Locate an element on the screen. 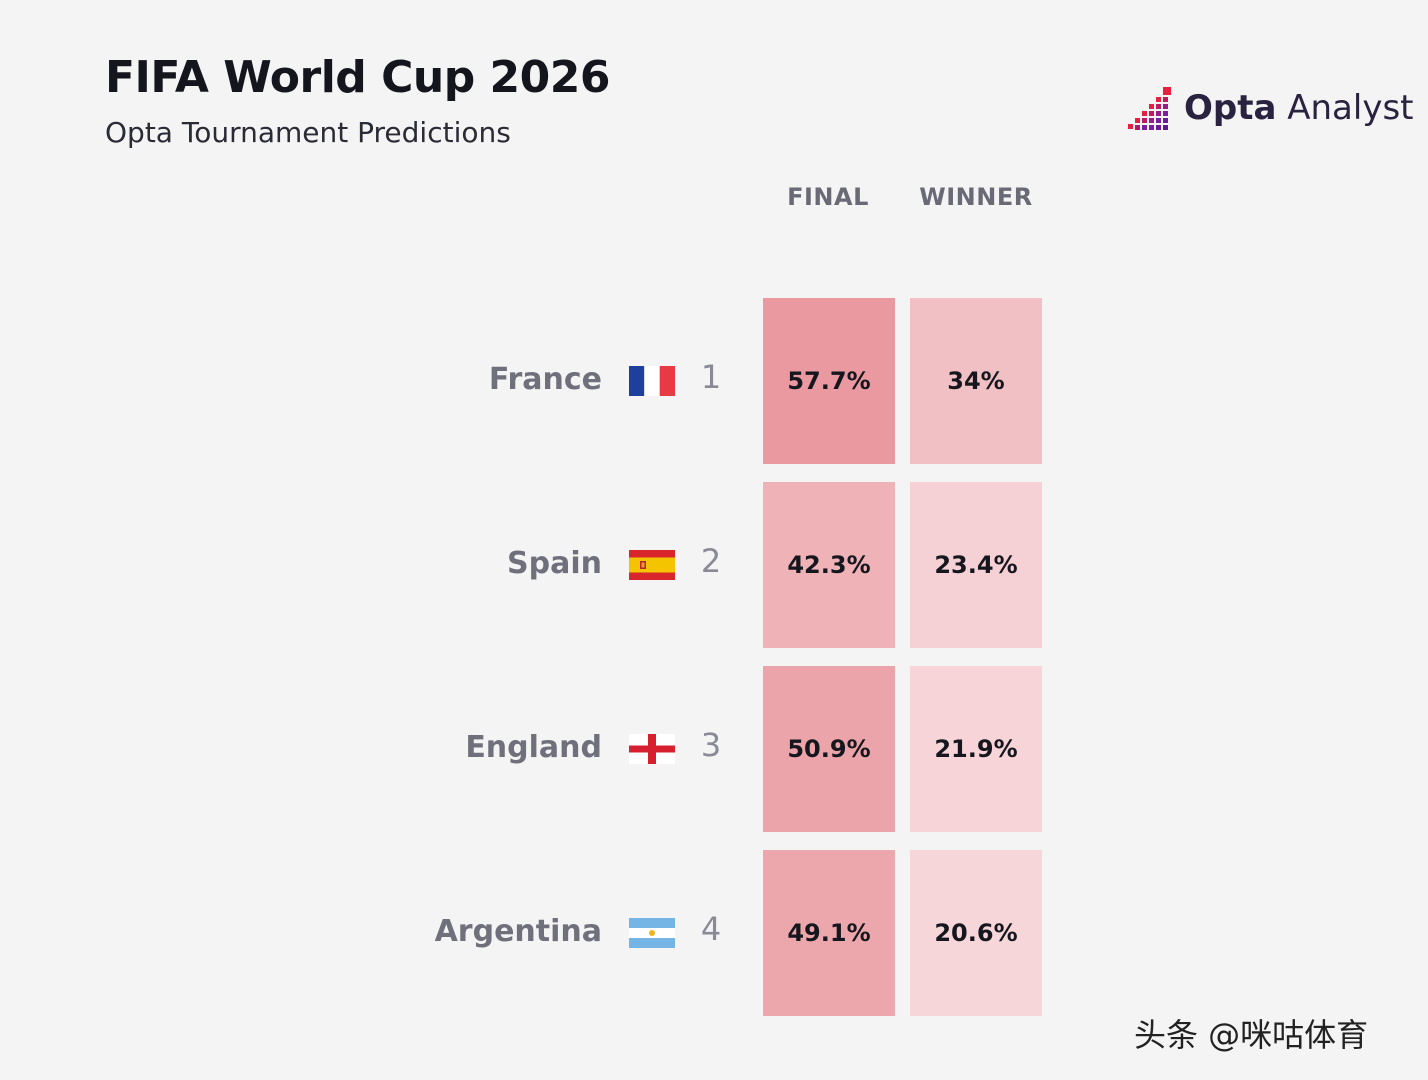  france-flag-icon is located at coordinates (652, 381).